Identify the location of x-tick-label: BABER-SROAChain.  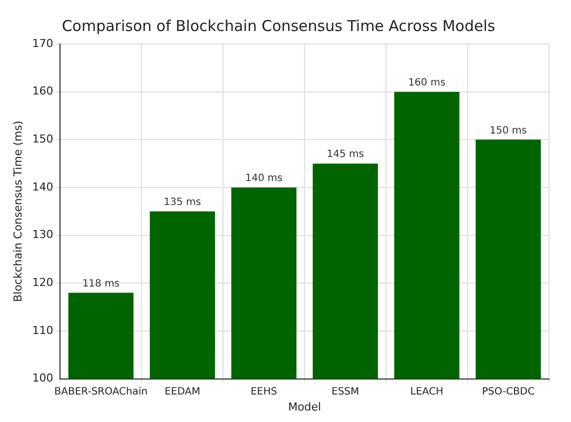
(101, 392).